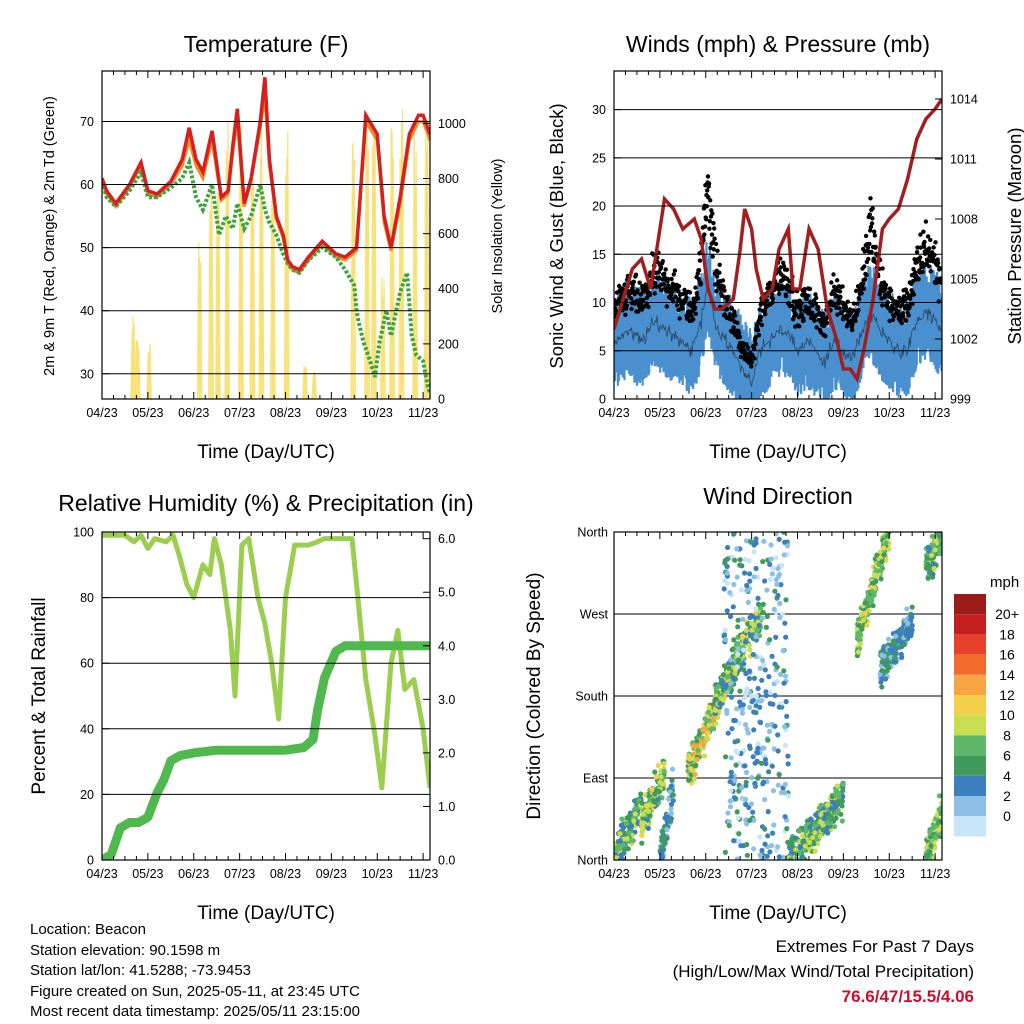  What do you see at coordinates (266, 750) in the screenshot?
I see `total-rainfall-line` at bounding box center [266, 750].